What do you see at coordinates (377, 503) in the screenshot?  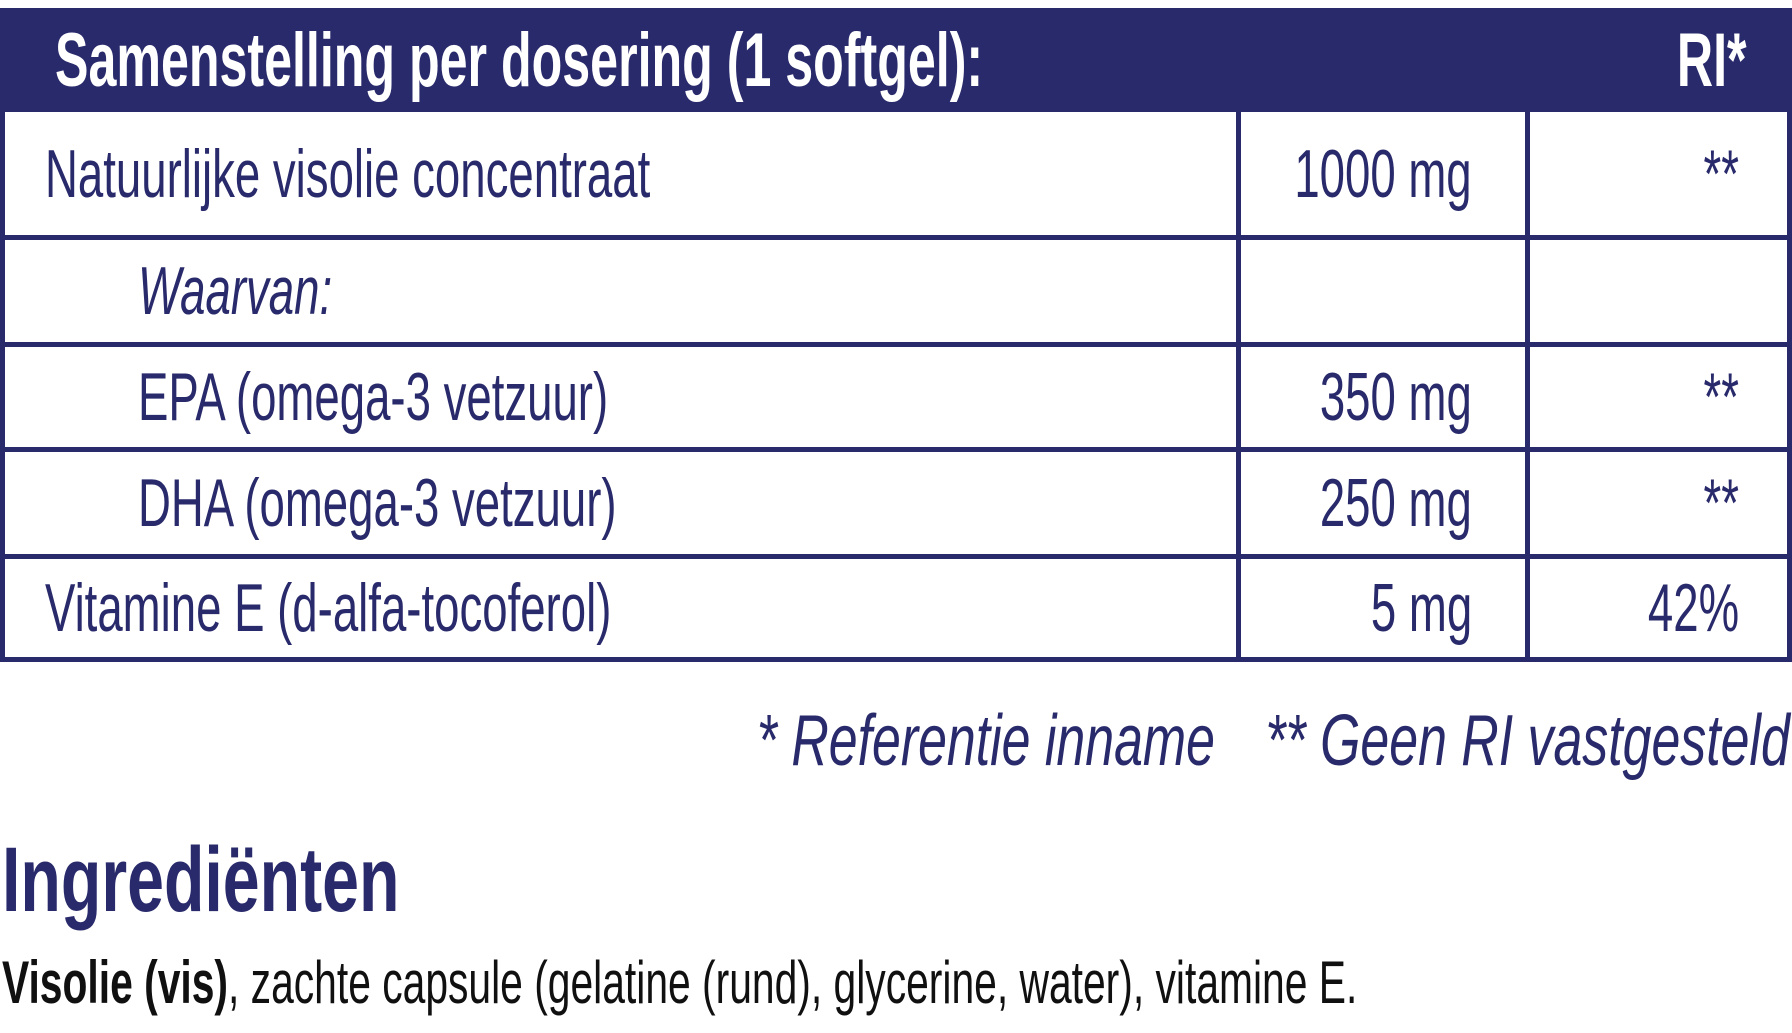 I see `ingredient-label: DHA (omega-3 vetzuur)` at bounding box center [377, 503].